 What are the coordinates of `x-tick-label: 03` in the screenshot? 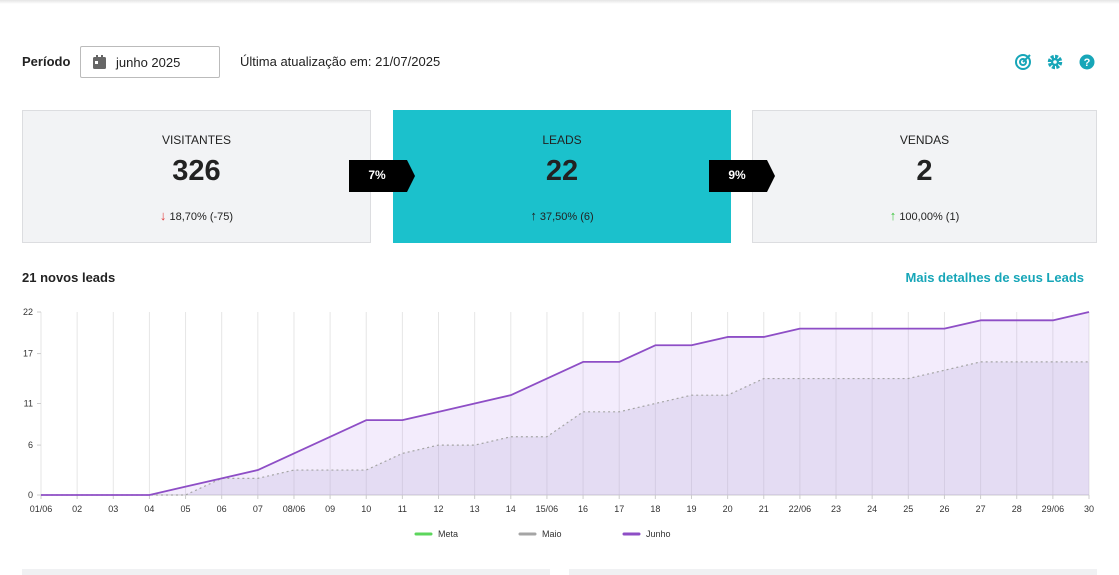 It's located at (113, 509).